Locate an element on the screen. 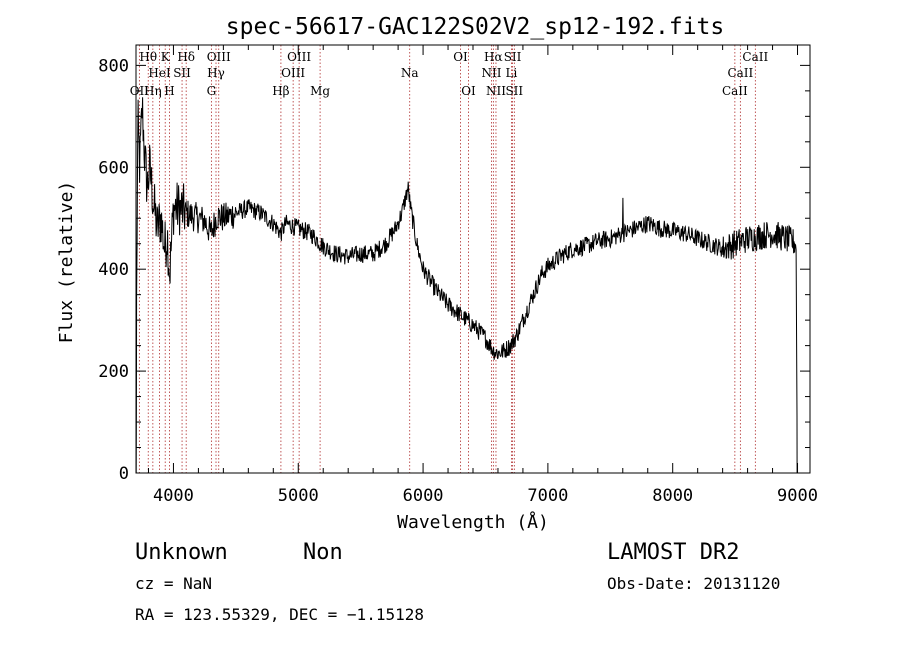 This screenshot has height=649, width=900. x-tick-label: 7000 is located at coordinates (547, 496).